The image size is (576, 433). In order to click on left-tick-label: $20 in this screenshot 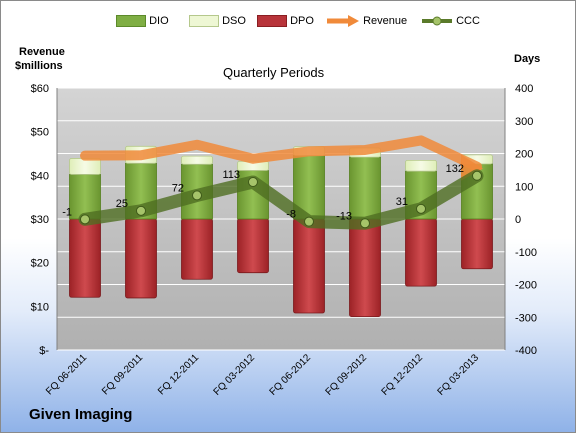, I will do `click(40, 264)`.